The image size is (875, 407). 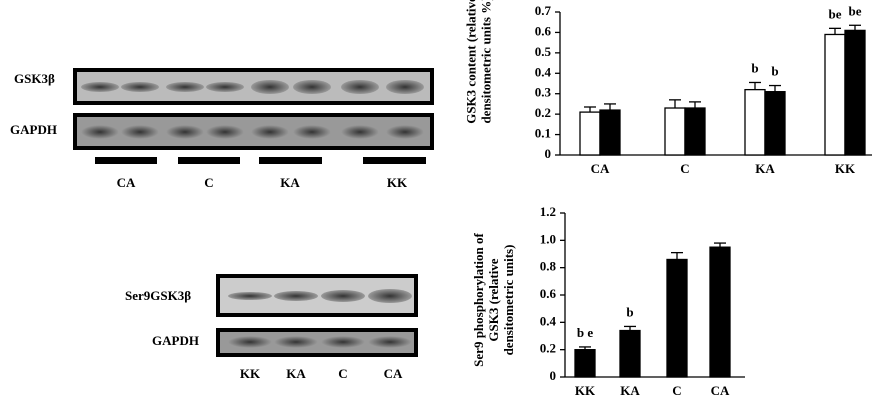 I want to click on y-axis-label-line: densitometric units), so click(x=508, y=300).